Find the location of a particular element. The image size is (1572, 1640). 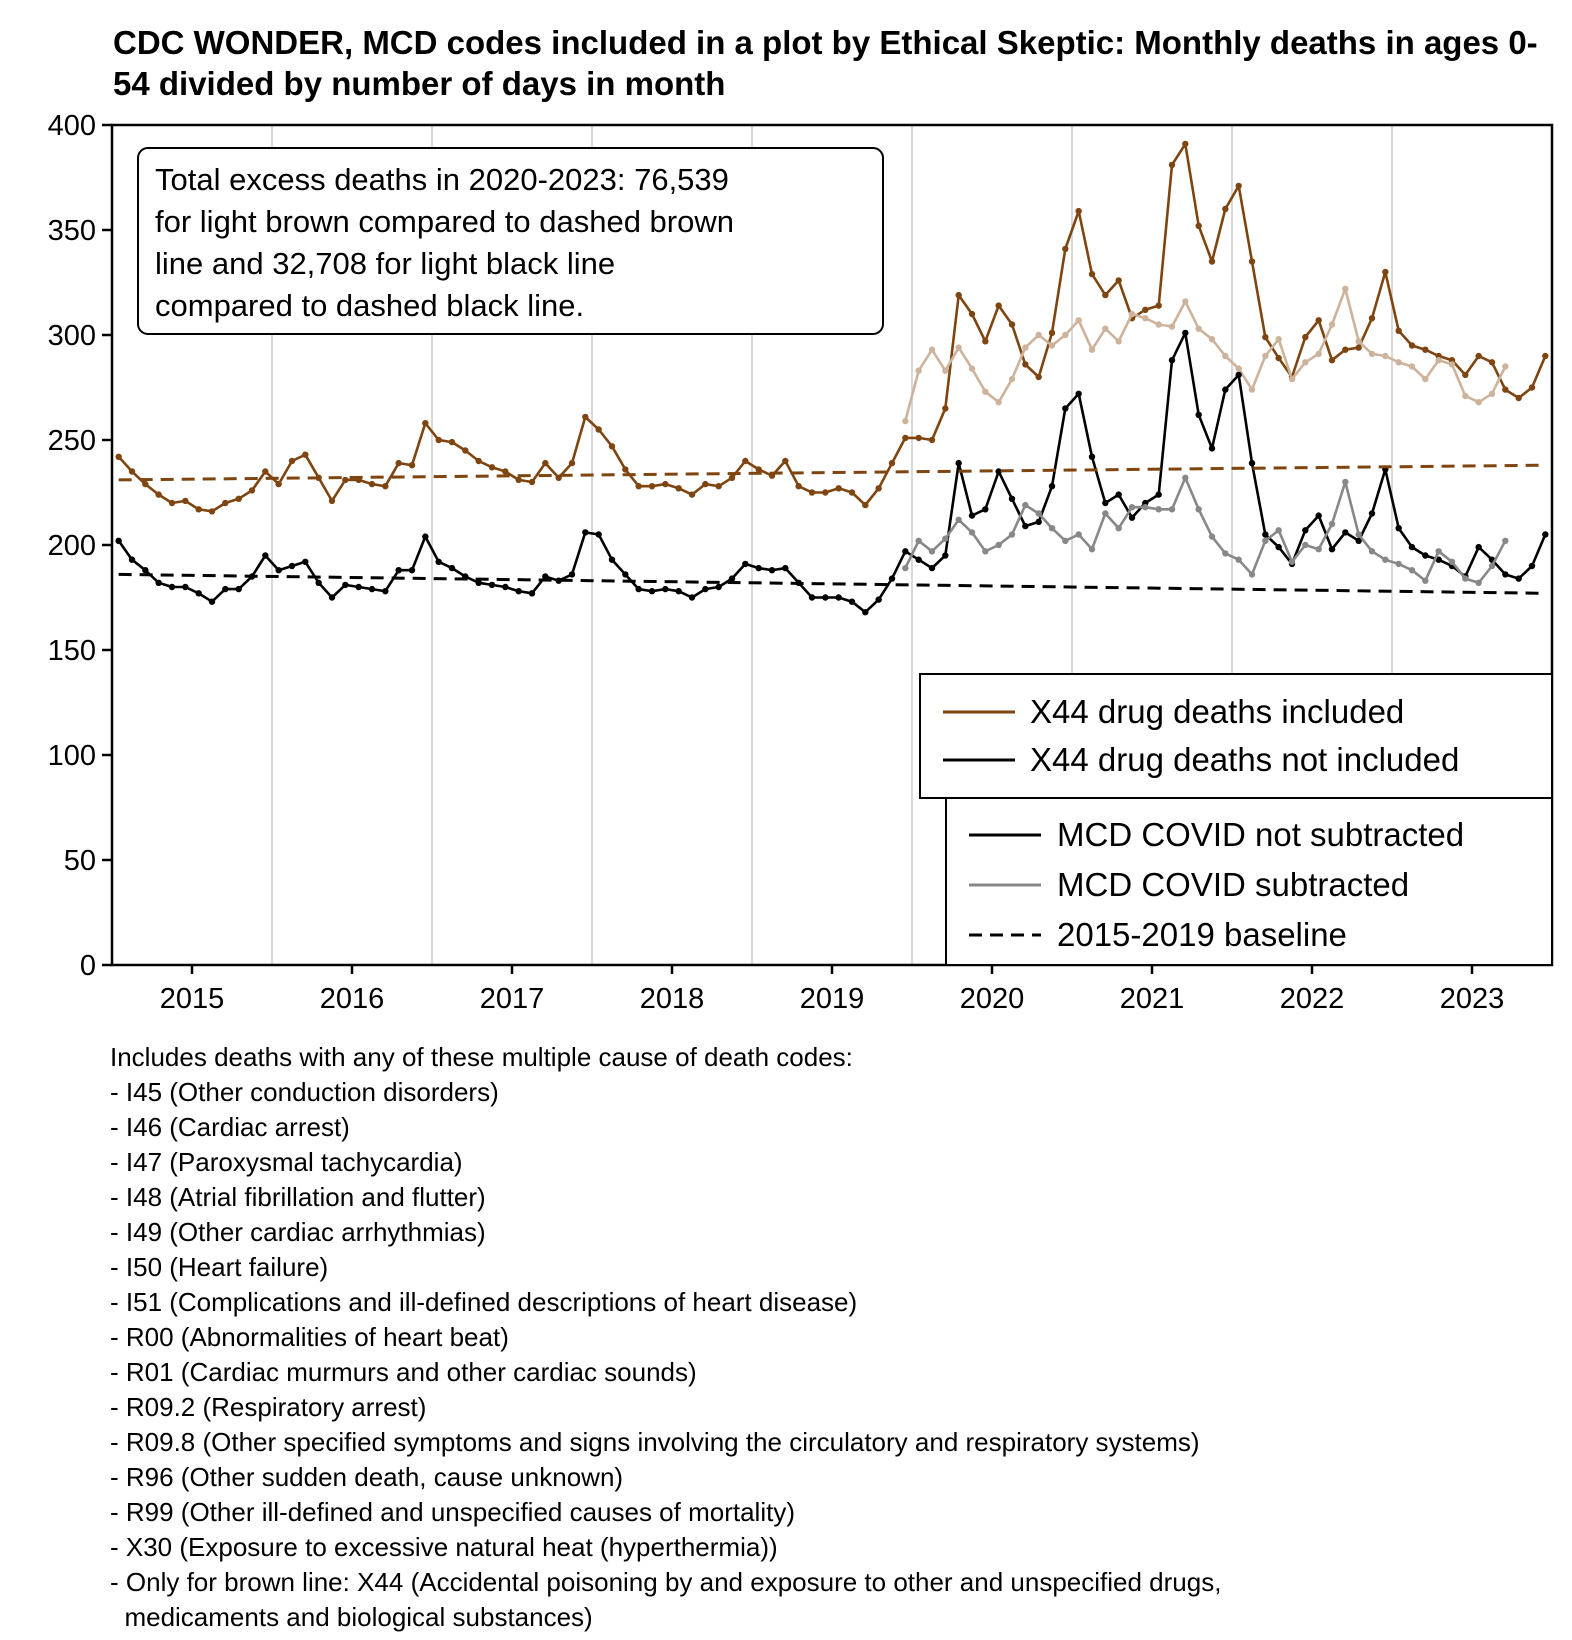

y-tick-label: 400 is located at coordinates (72, 126).